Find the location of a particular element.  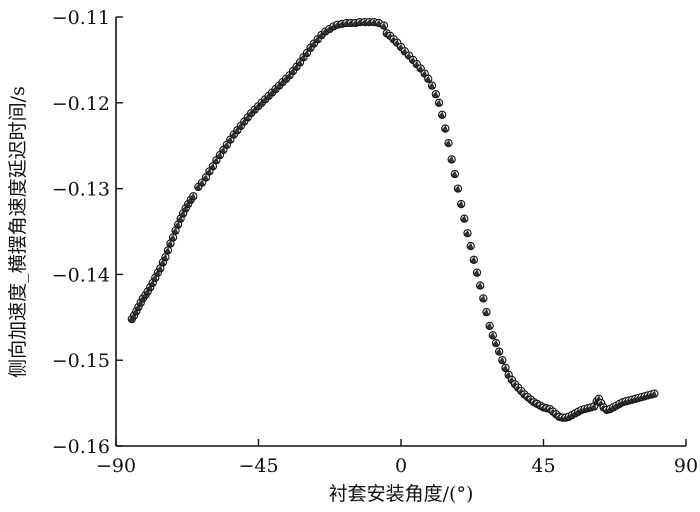

y-tick-label: −0.13 is located at coordinates (81, 190).